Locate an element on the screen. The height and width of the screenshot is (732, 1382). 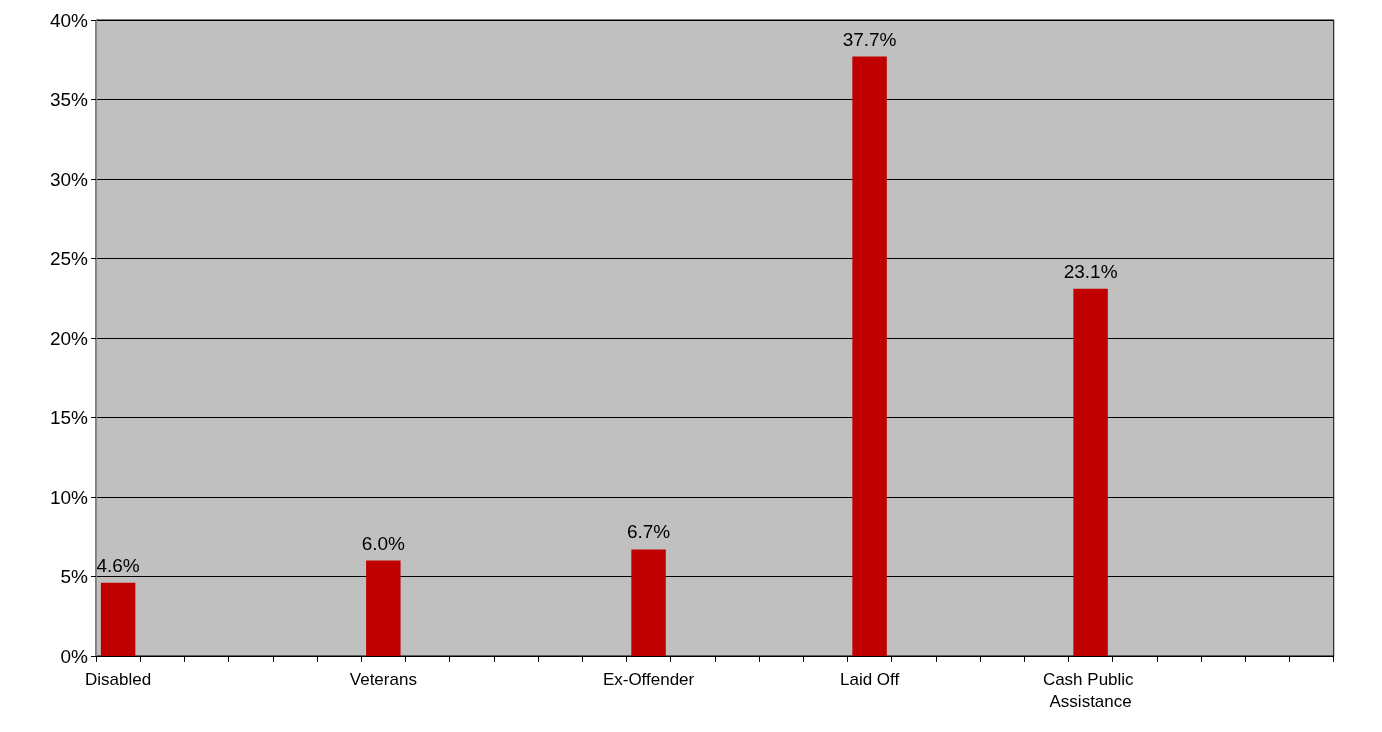
y-tick-label: 40% is located at coordinates (69, 20).